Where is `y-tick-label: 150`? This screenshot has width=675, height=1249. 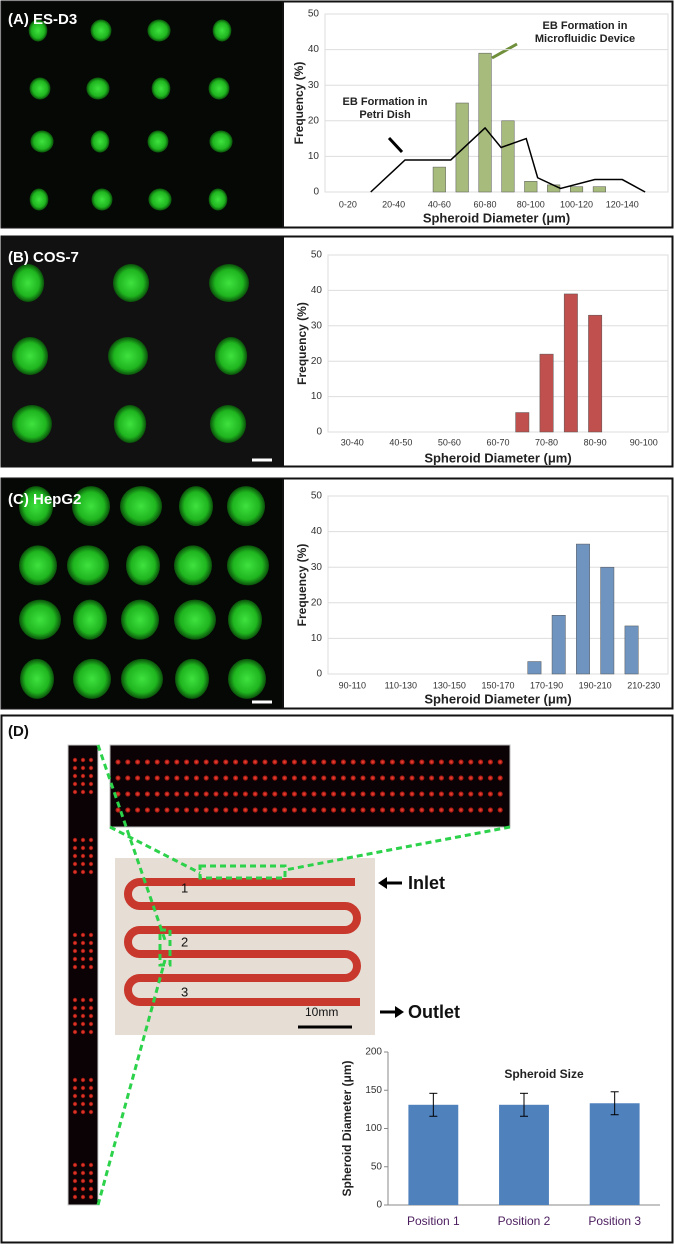
y-tick-label: 150 is located at coordinates (373, 1090).